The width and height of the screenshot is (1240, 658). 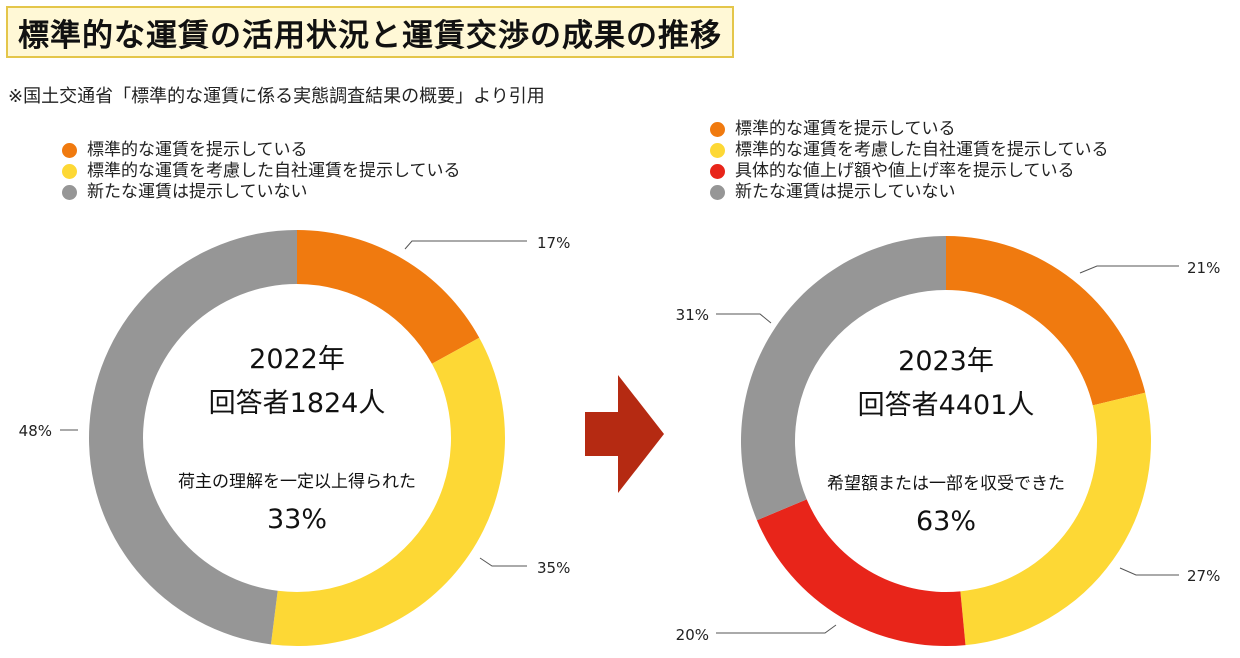 What do you see at coordinates (297, 482) in the screenshot?
I see `center-note-label: 荷主の理解を一定以上得られた` at bounding box center [297, 482].